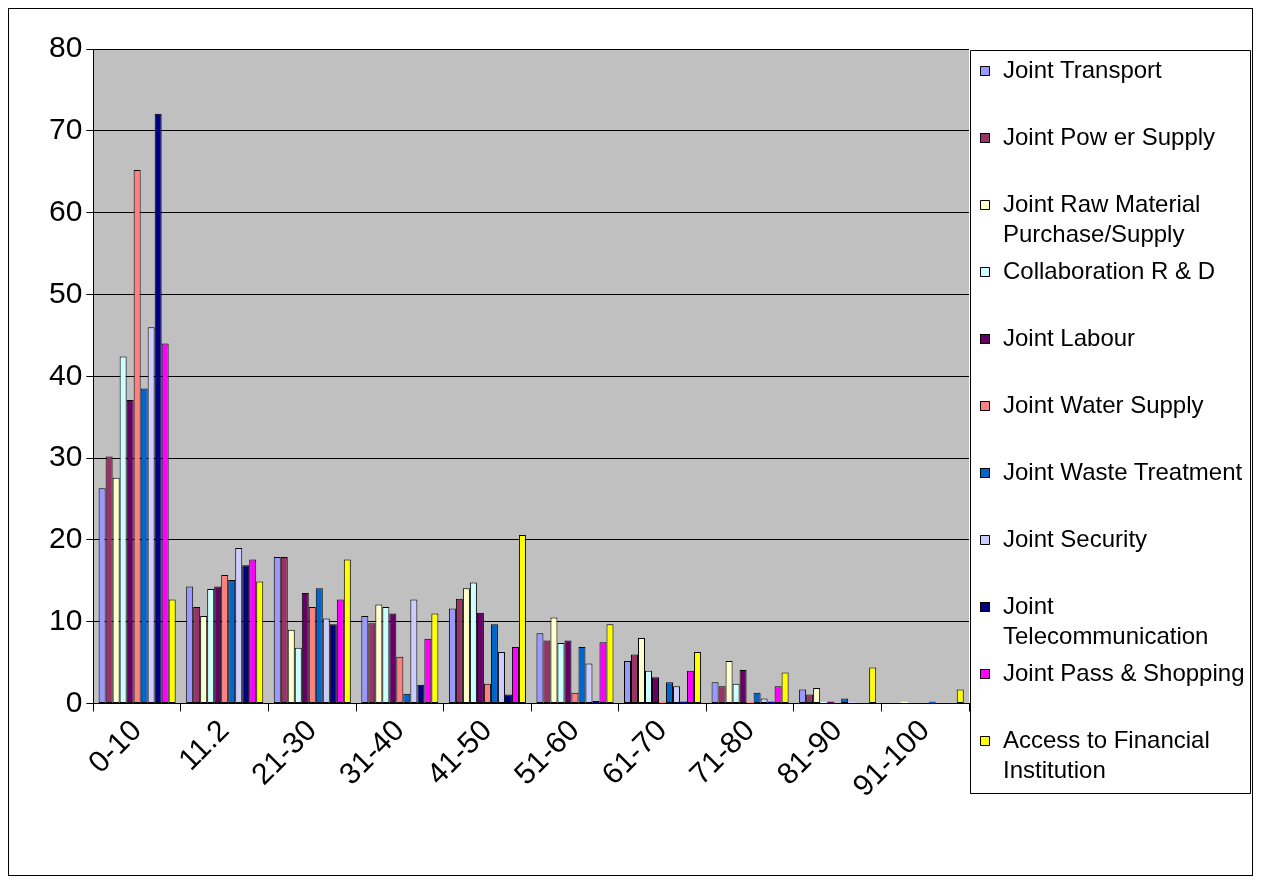  I want to click on y-tick-label: 20, so click(65, 538).